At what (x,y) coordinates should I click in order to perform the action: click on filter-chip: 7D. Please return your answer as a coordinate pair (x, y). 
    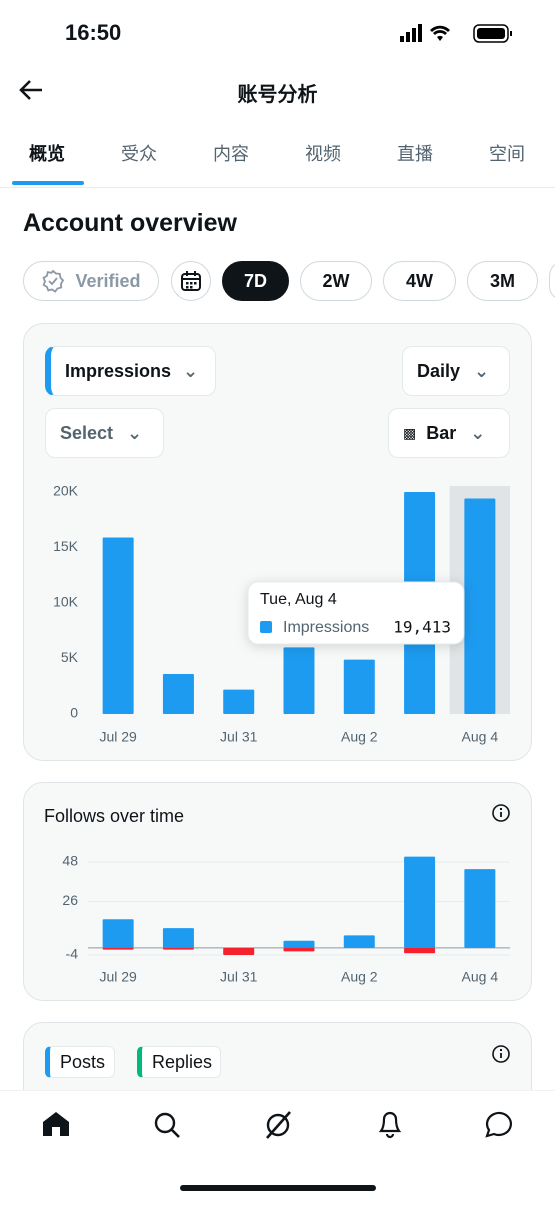
    Looking at the image, I should click on (255, 281).